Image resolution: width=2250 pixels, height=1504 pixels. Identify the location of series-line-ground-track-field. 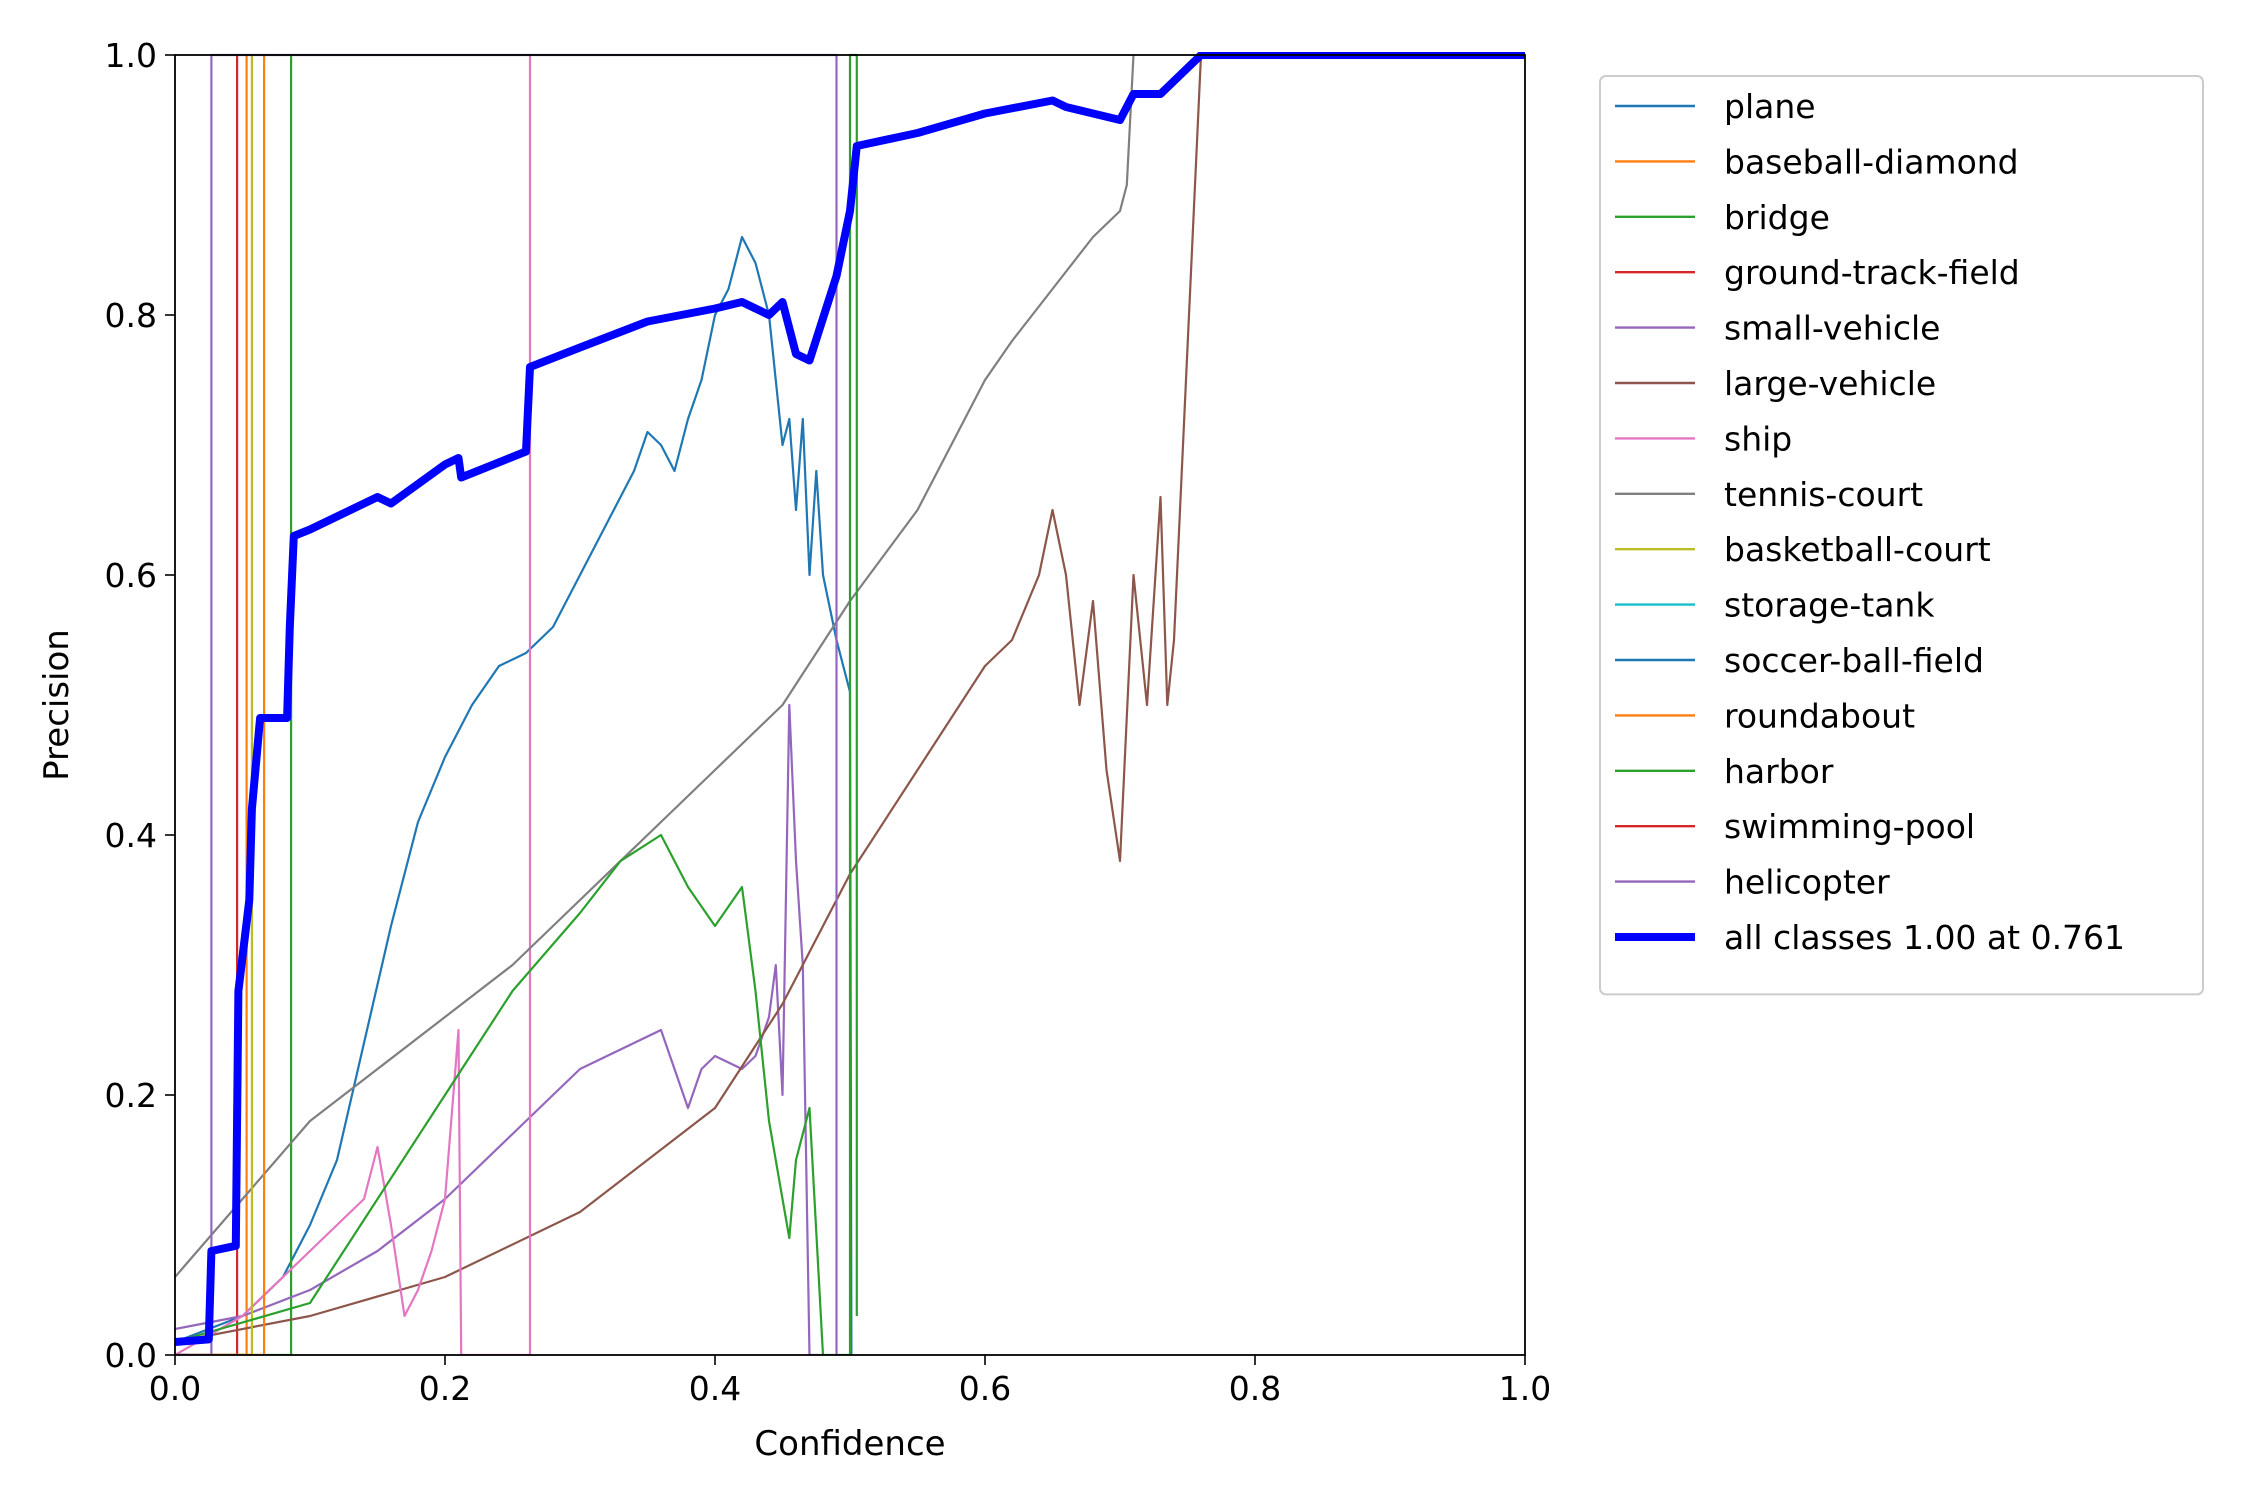
(207, 704).